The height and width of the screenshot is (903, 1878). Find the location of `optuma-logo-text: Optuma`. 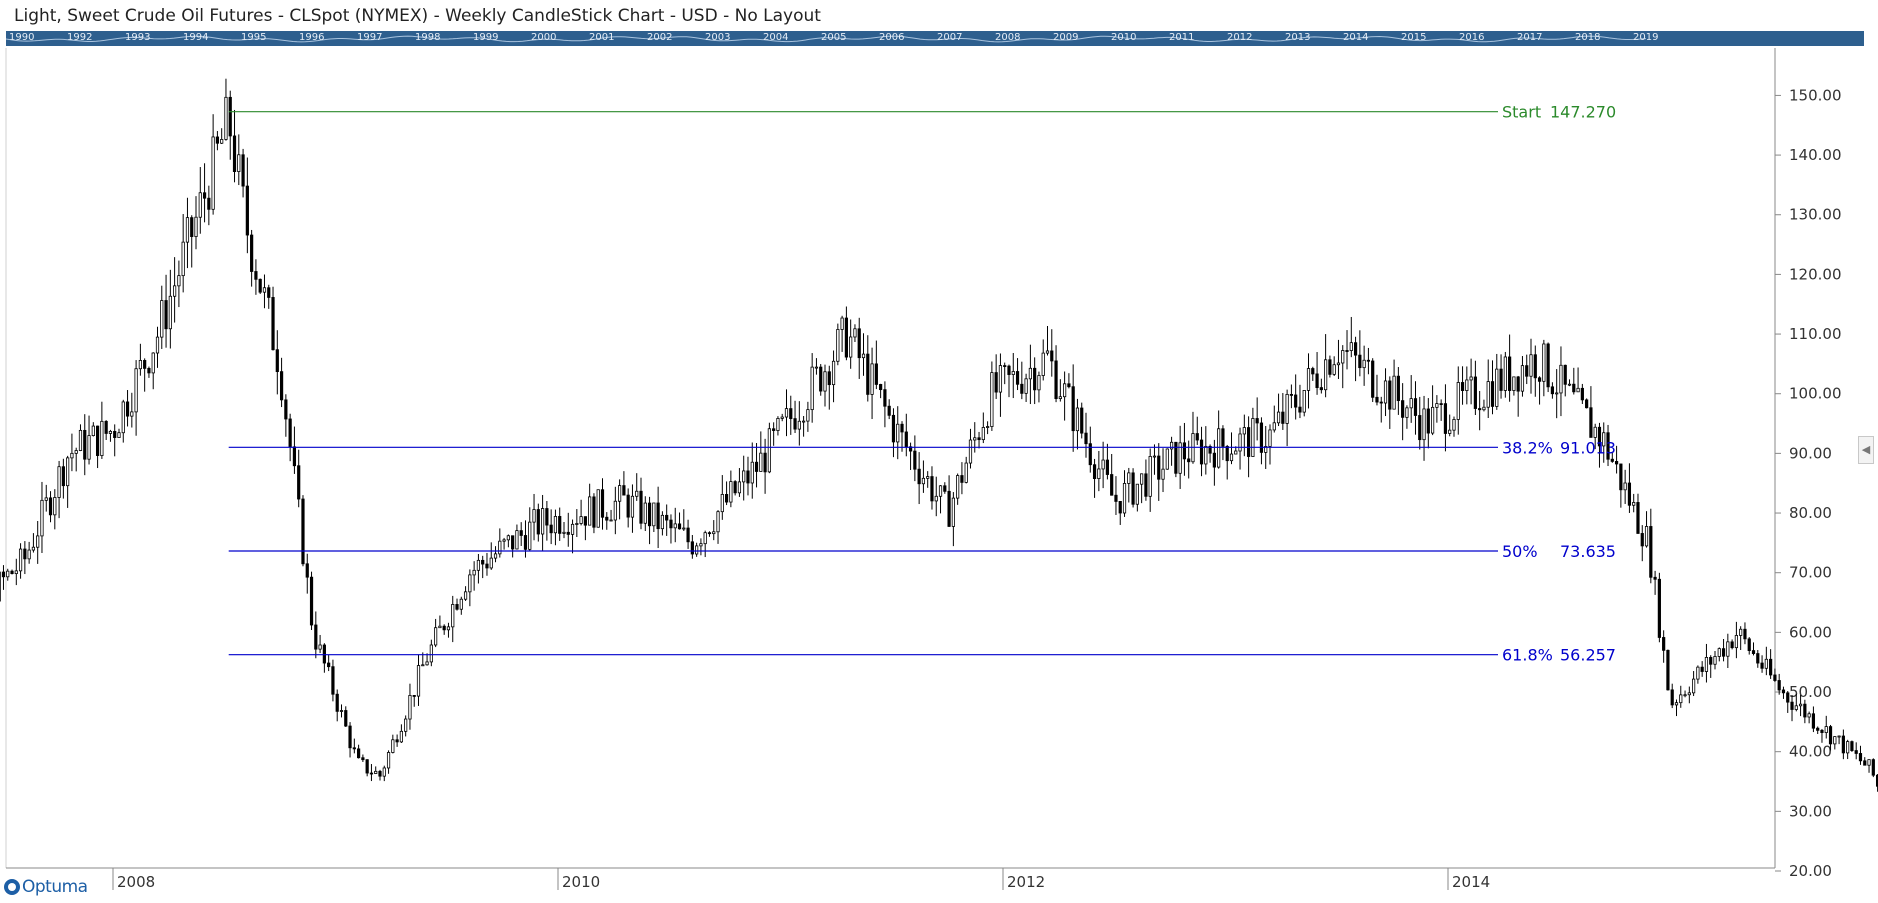

optuma-logo-text: Optuma is located at coordinates (55, 887).